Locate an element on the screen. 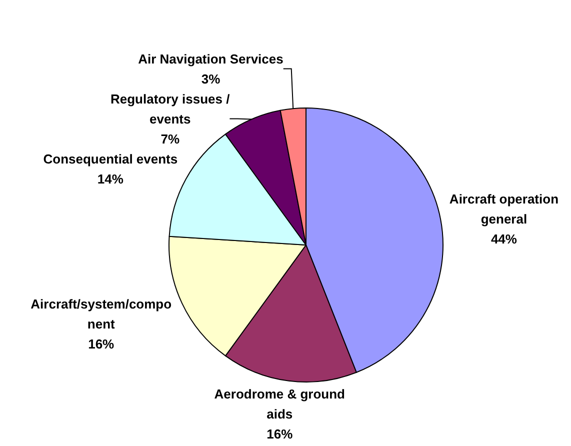  slice-label: Consequential events is located at coordinates (110, 158).